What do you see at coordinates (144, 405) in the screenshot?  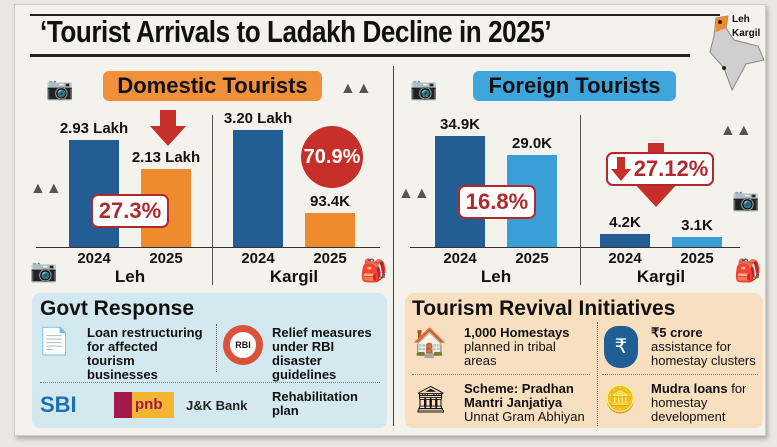 I see `pnb-logo: pnb` at bounding box center [144, 405].